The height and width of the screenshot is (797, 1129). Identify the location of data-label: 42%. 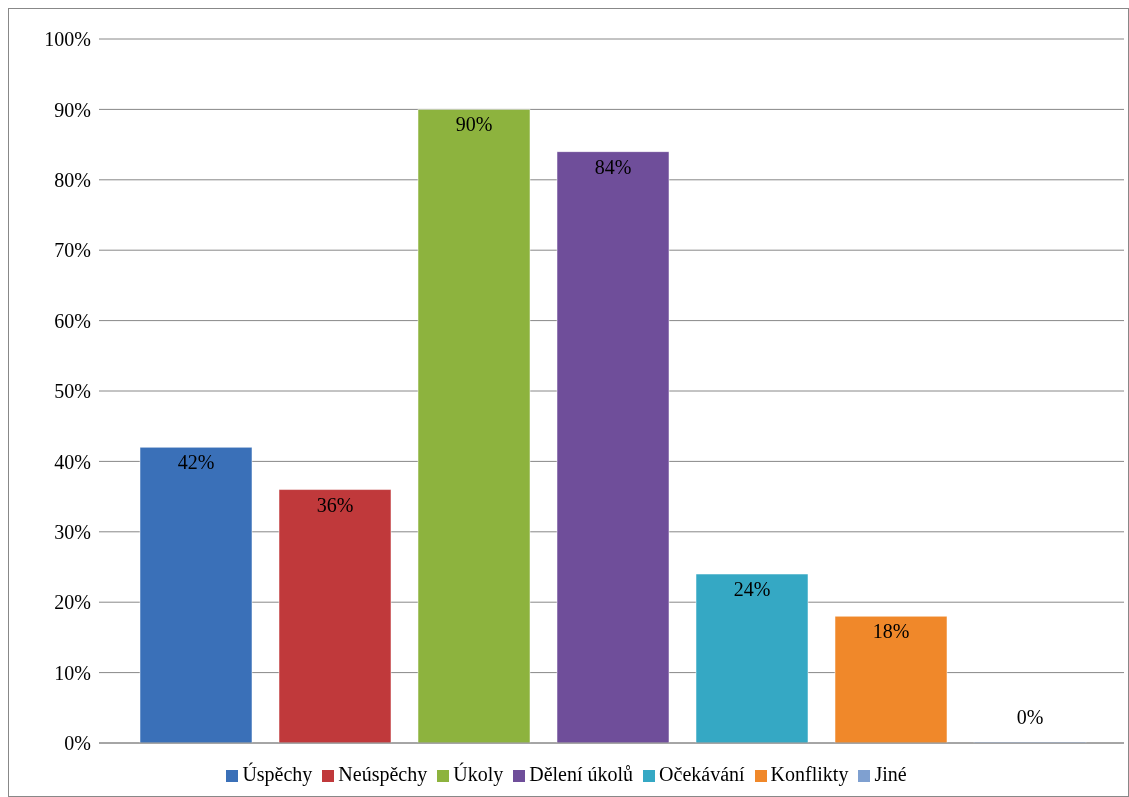
(196, 462).